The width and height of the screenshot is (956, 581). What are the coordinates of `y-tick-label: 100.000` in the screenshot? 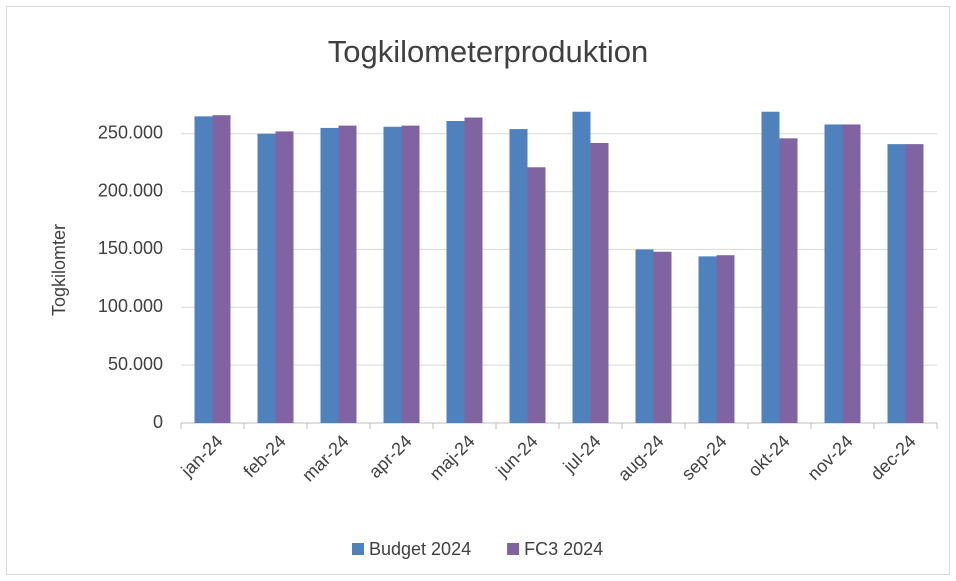 It's located at (130, 306).